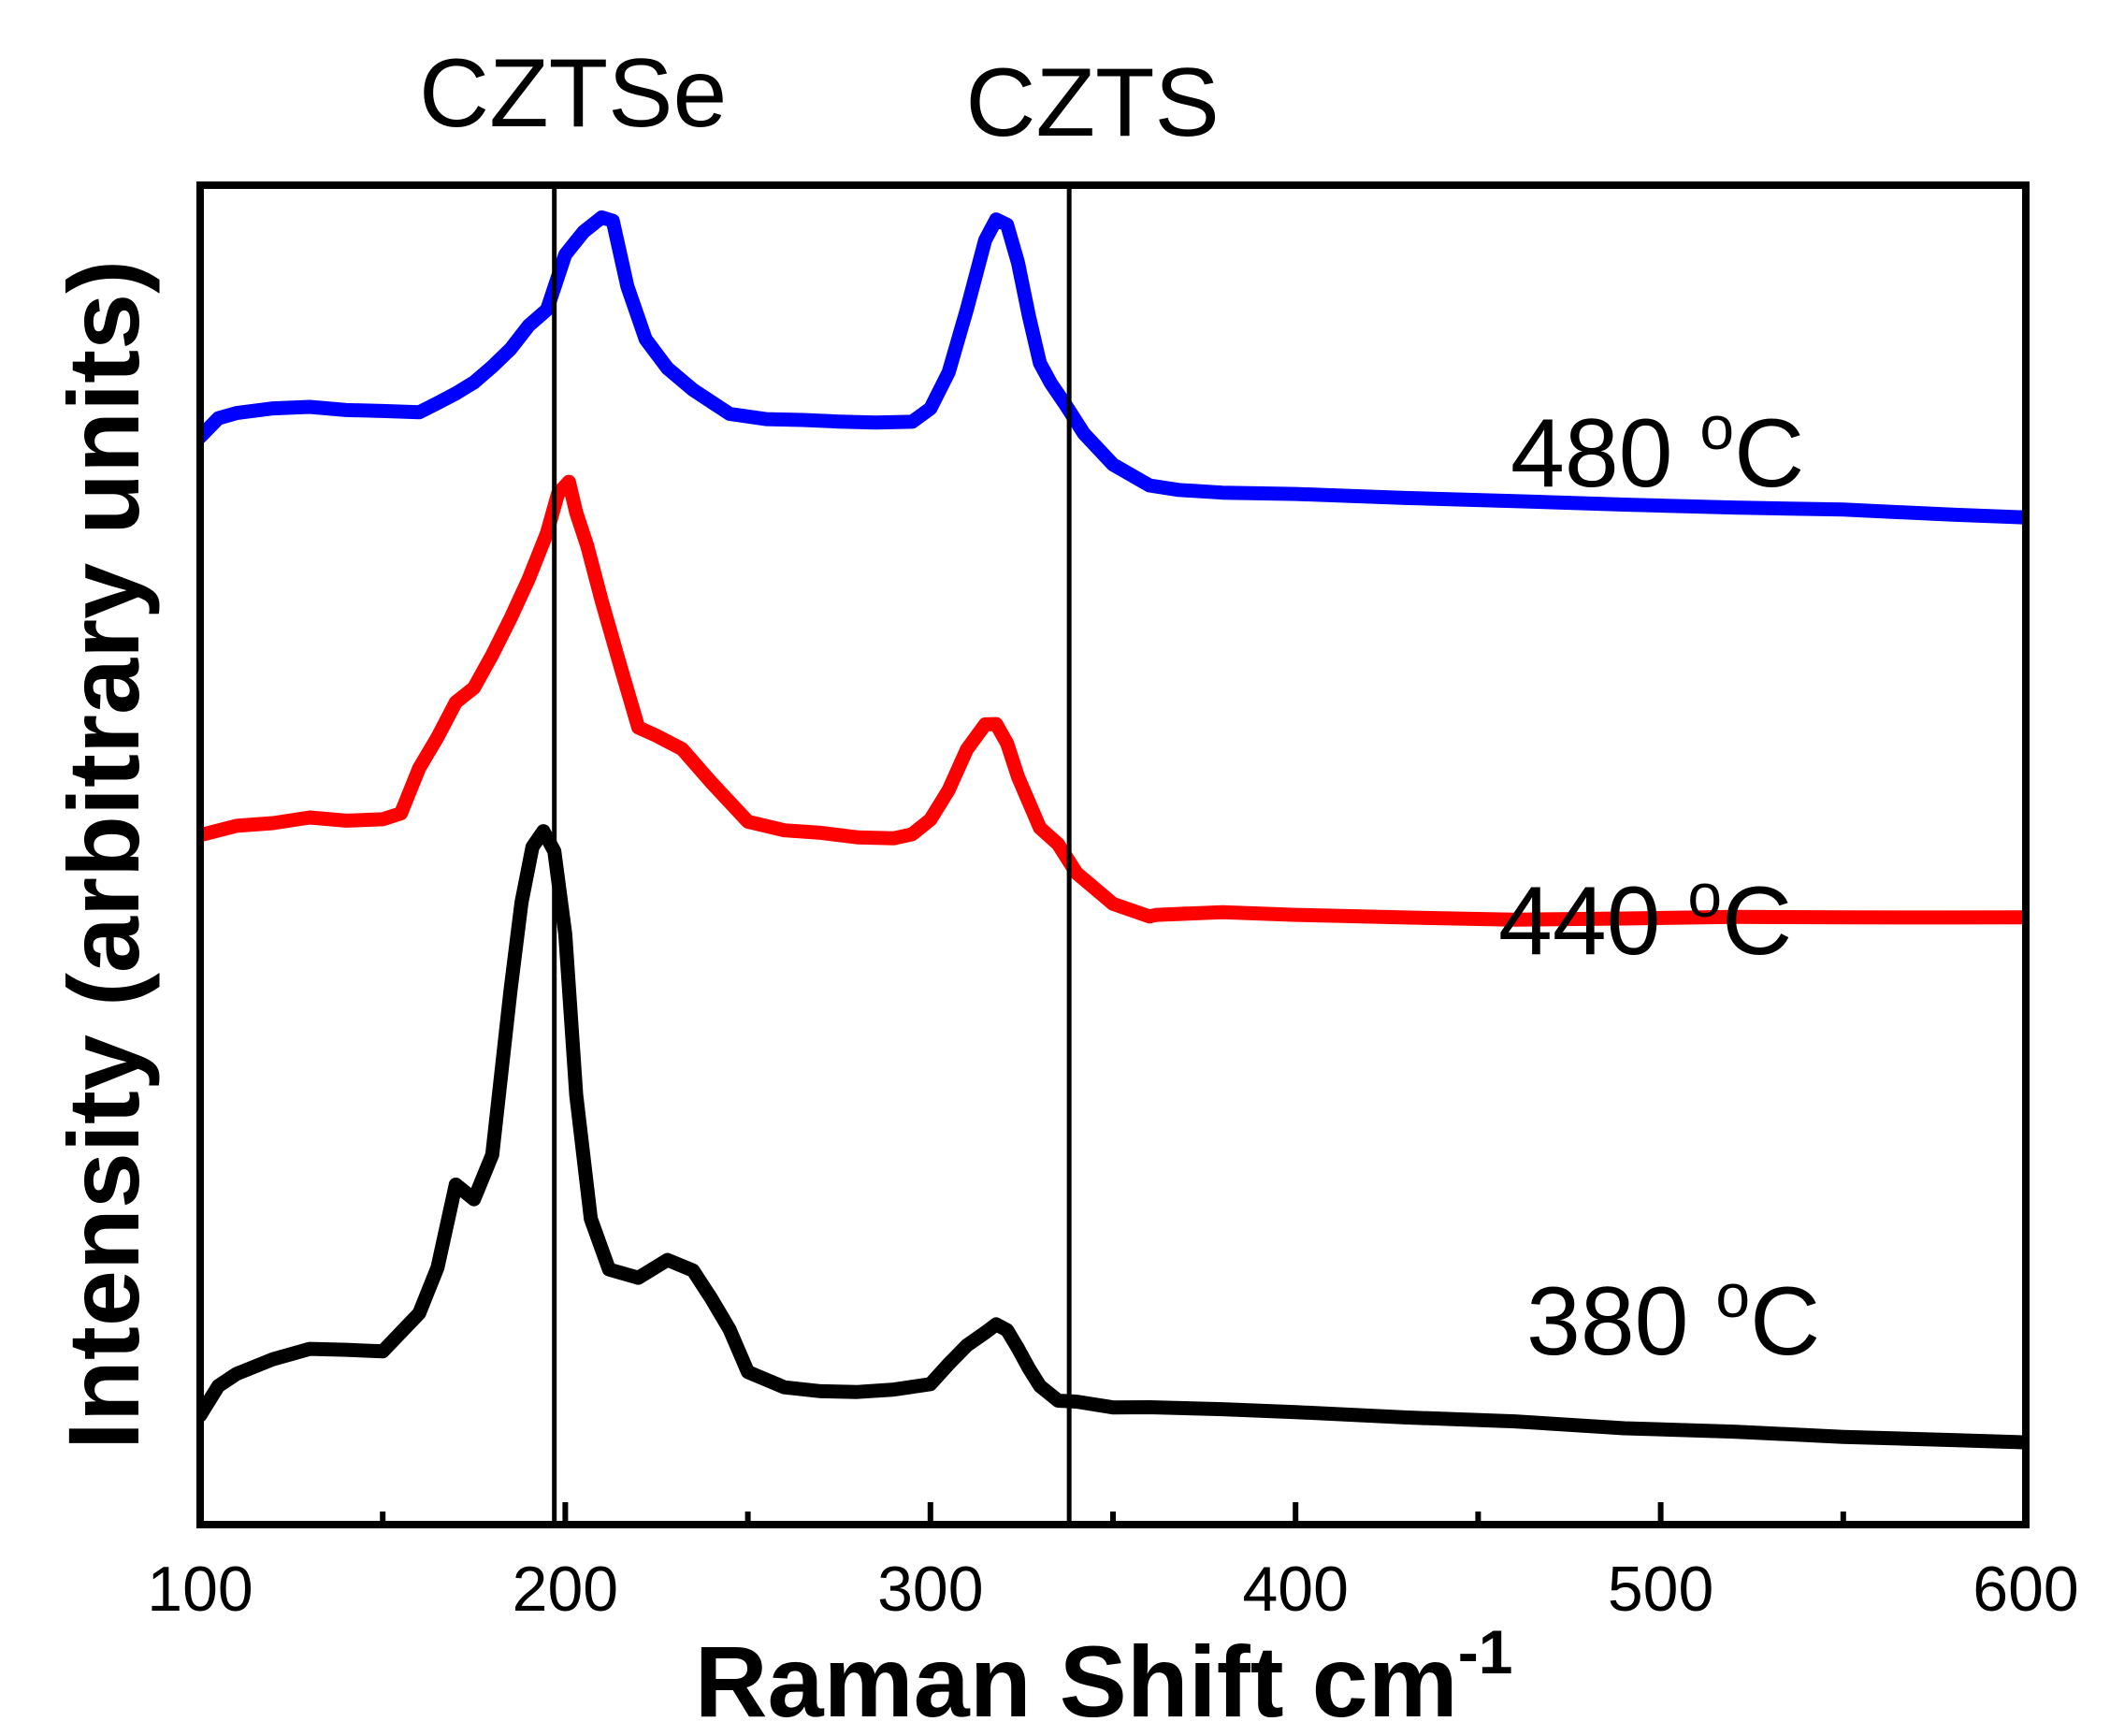 This screenshot has height=1736, width=2110. I want to click on x-tick-label-200: 200, so click(565, 1589).